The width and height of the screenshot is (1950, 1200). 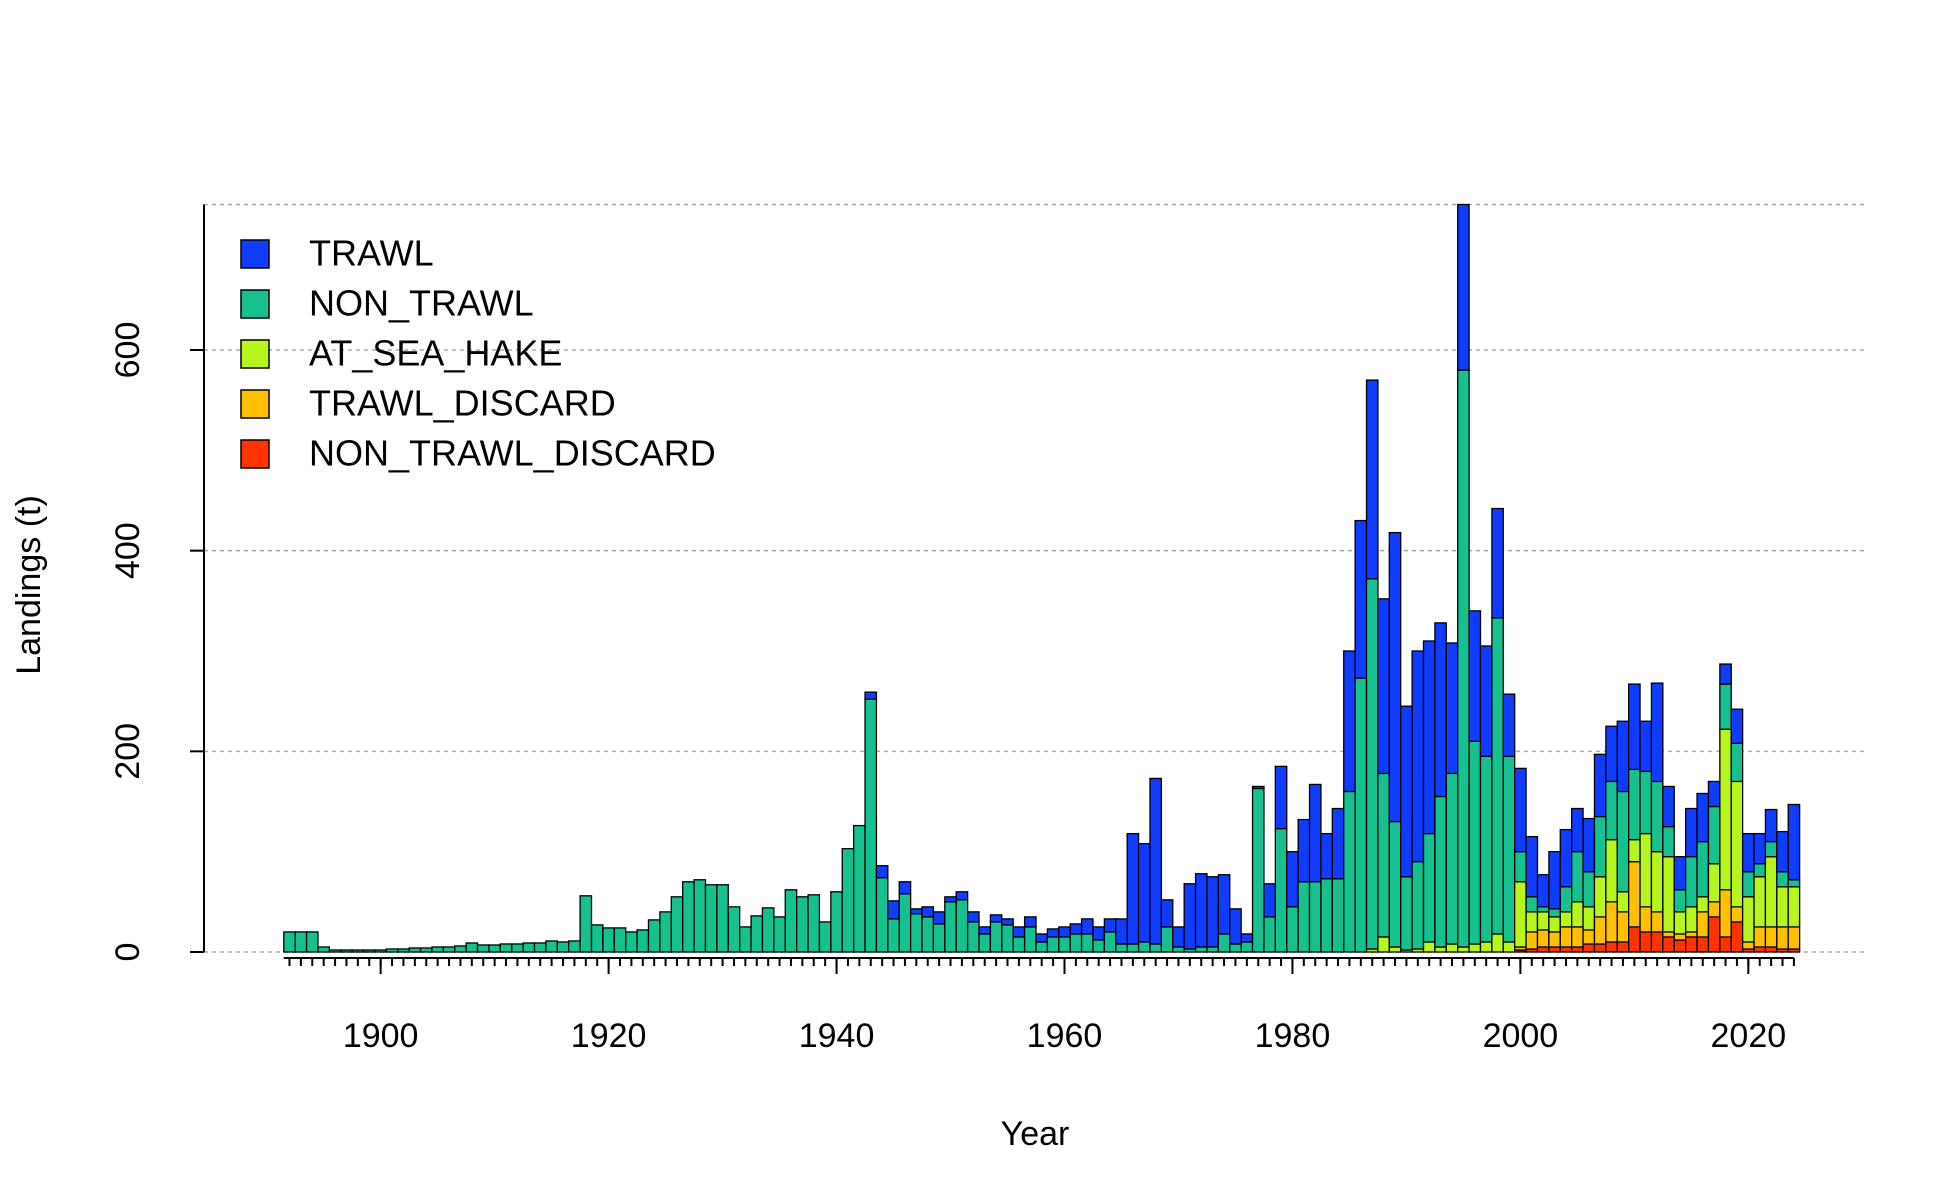 What do you see at coordinates (435, 353) in the screenshot?
I see `legend-label: AT_SEA_HAKE` at bounding box center [435, 353].